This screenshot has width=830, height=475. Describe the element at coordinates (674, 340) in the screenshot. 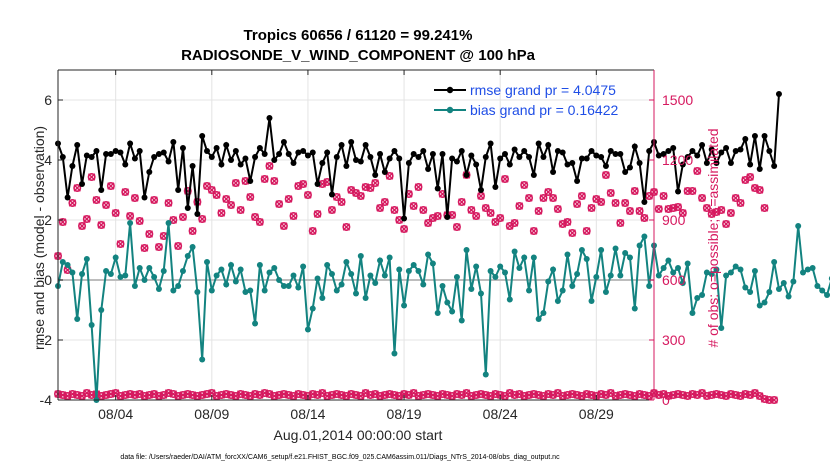

I see `y-tick-label-right: 300` at that location.